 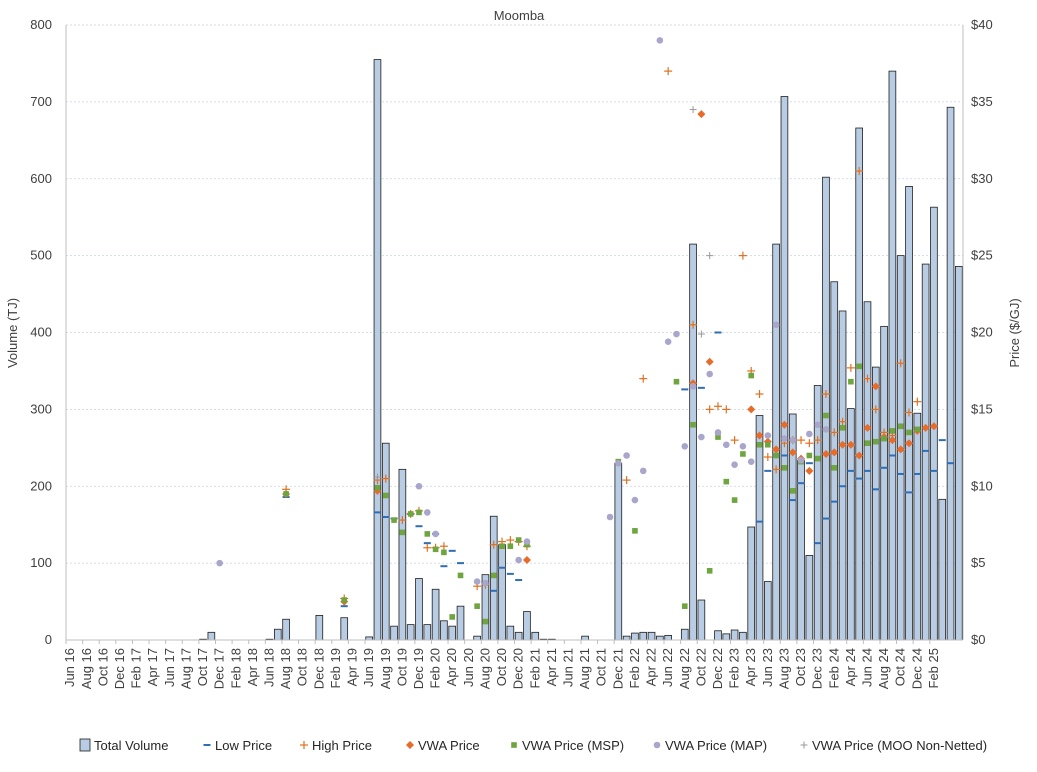 What do you see at coordinates (468, 667) in the screenshot?
I see `x-tick-label: Jun 20` at bounding box center [468, 667].